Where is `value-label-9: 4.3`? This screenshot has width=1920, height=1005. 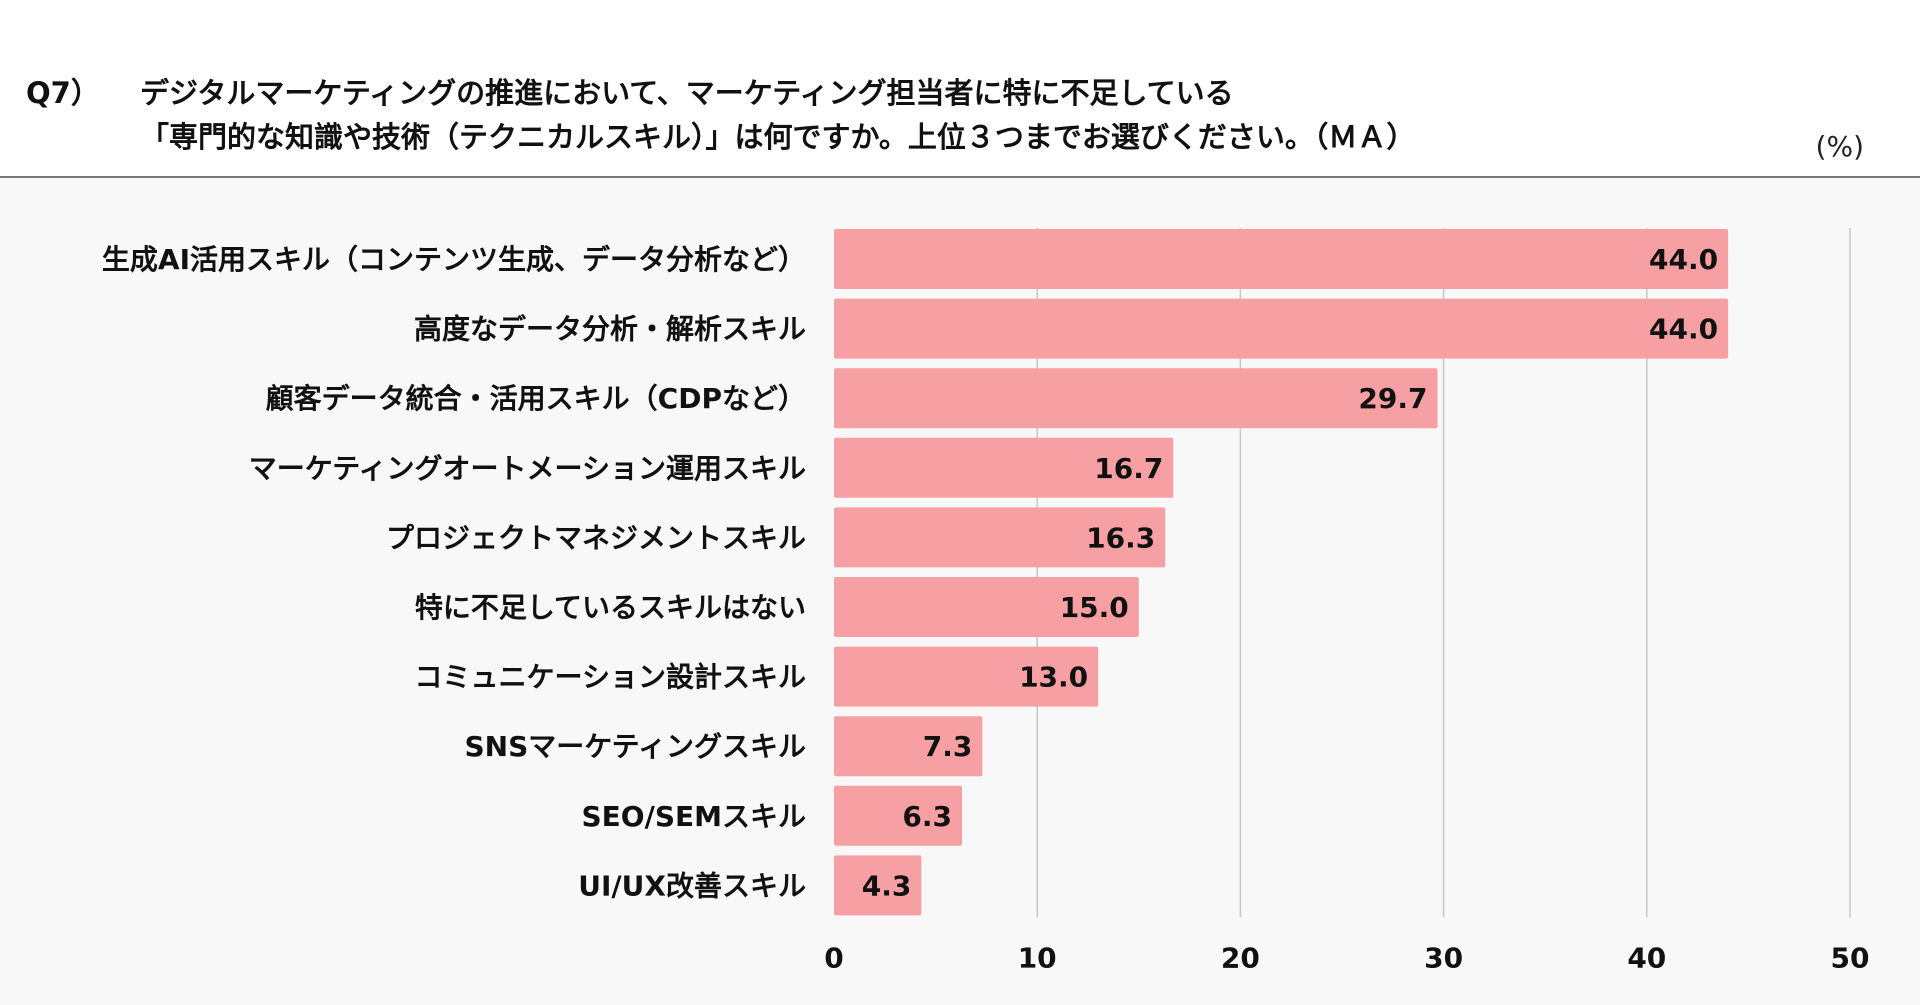 value-label-9: 4.3 is located at coordinates (887, 885).